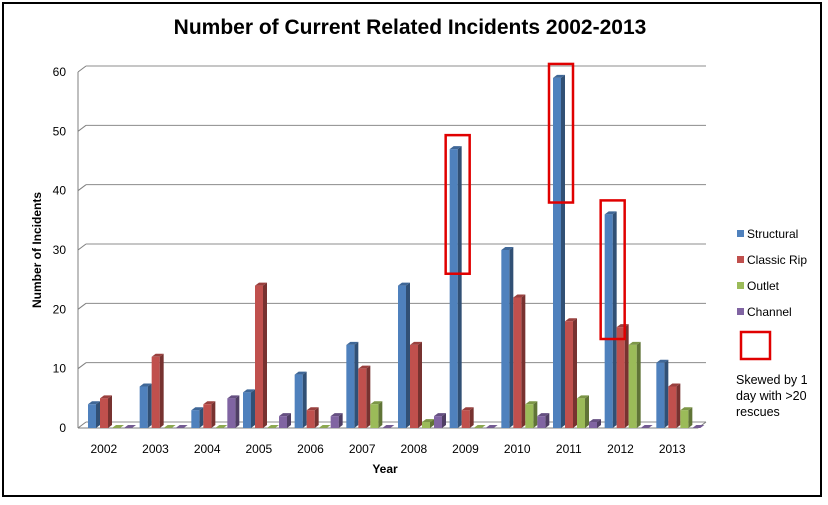  What do you see at coordinates (258, 449) in the screenshot?
I see `x-tick-label: 2005` at bounding box center [258, 449].